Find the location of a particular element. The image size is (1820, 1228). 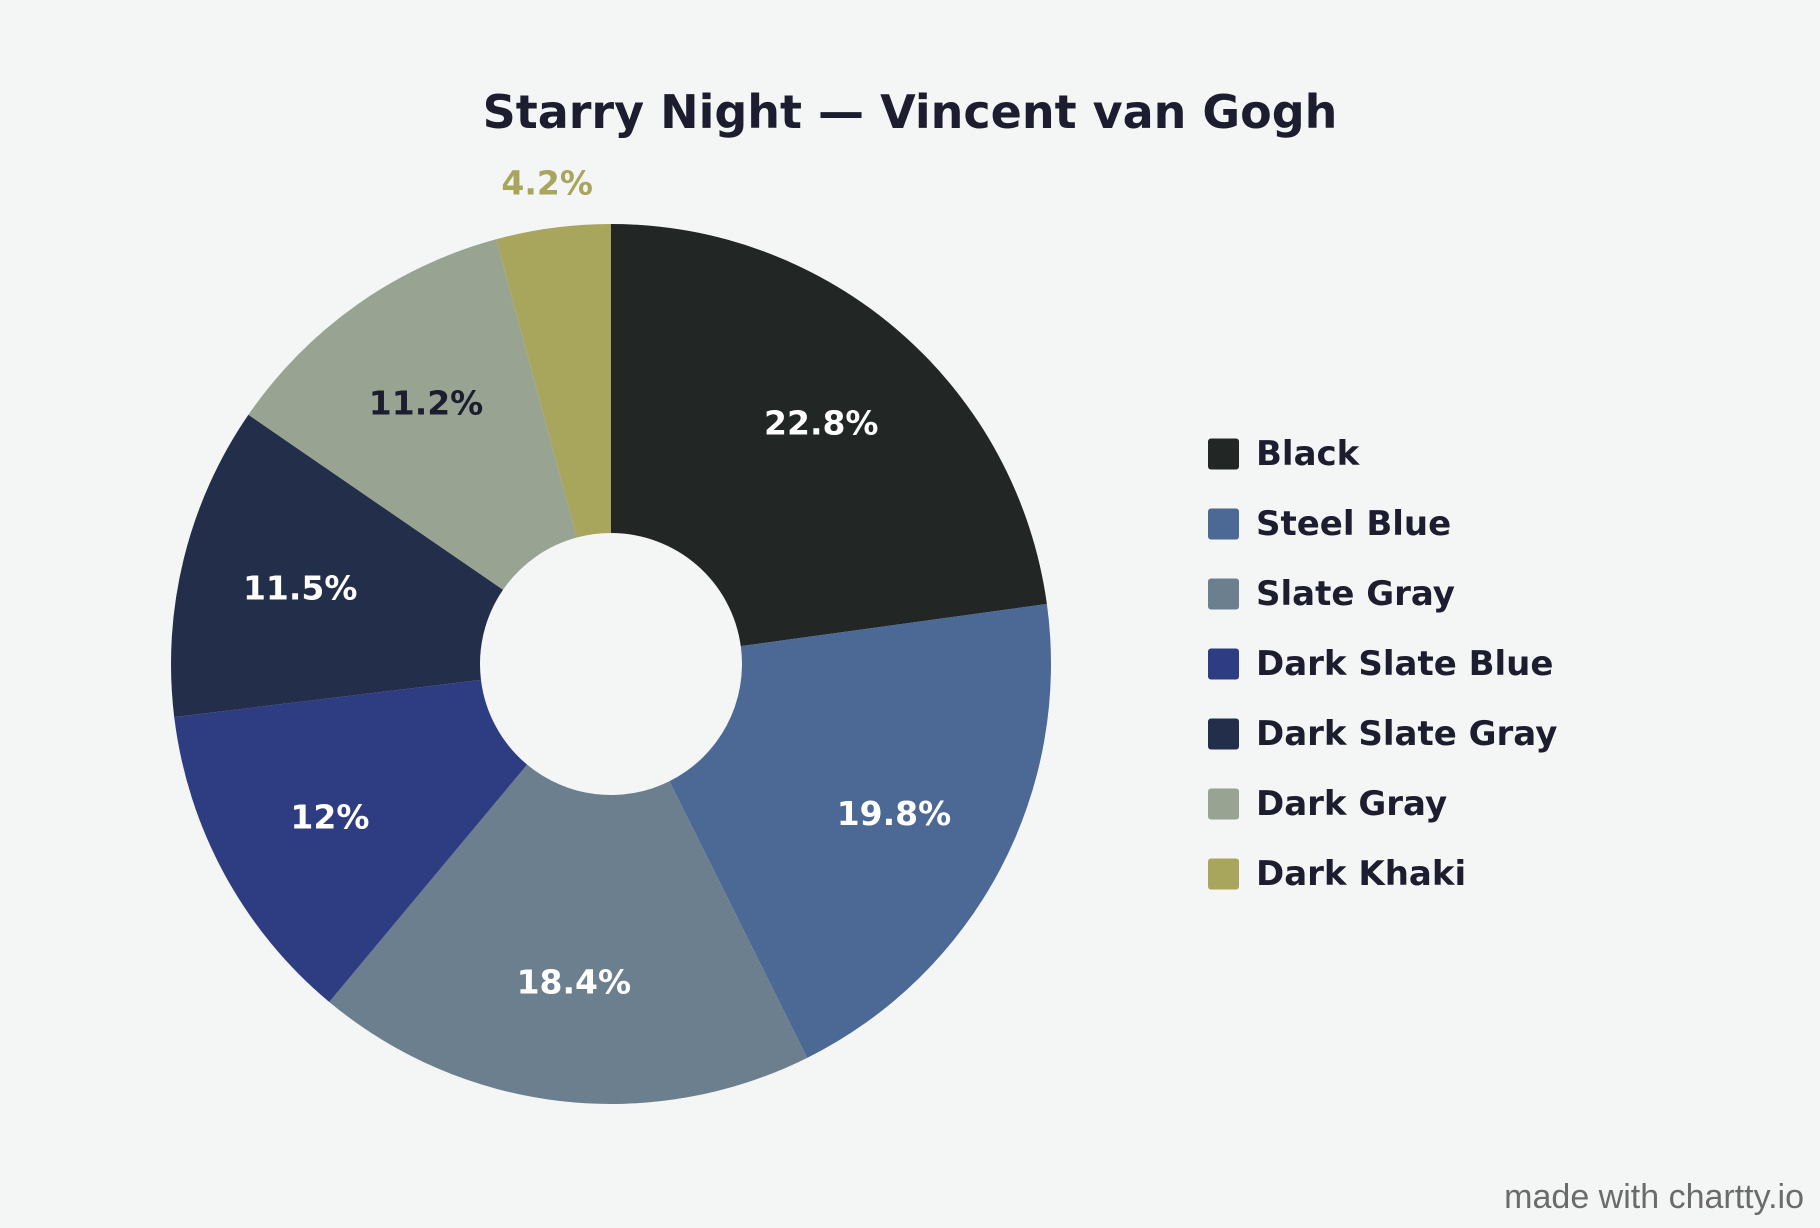

slice-dark-slate-gray is located at coordinates (337, 566).